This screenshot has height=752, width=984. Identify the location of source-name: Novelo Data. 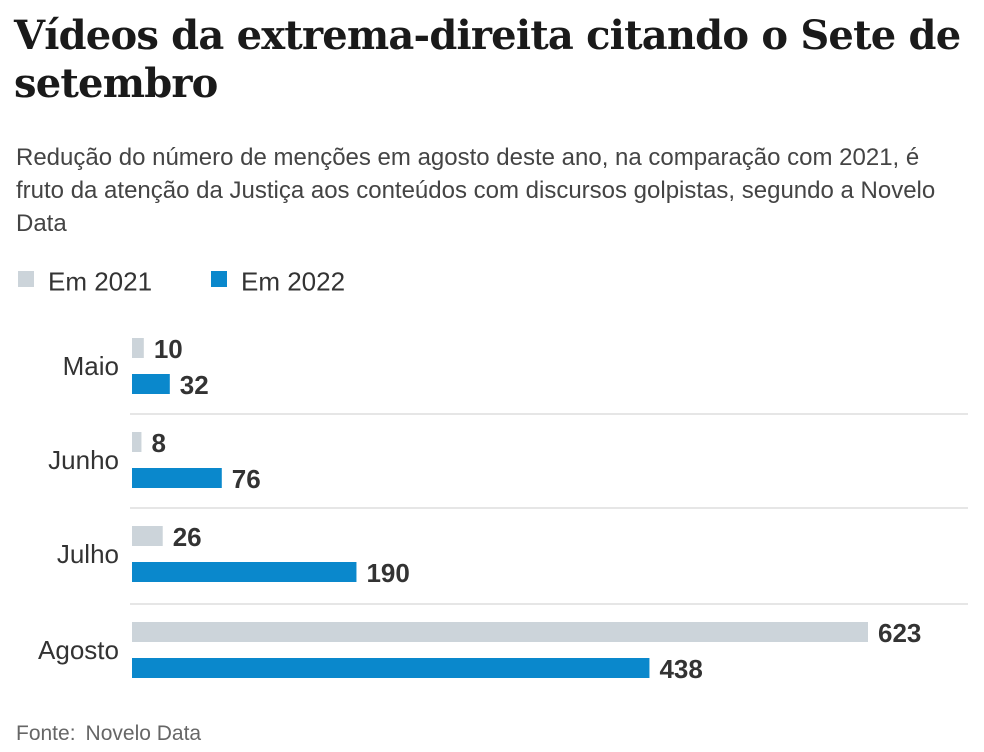
(143, 733).